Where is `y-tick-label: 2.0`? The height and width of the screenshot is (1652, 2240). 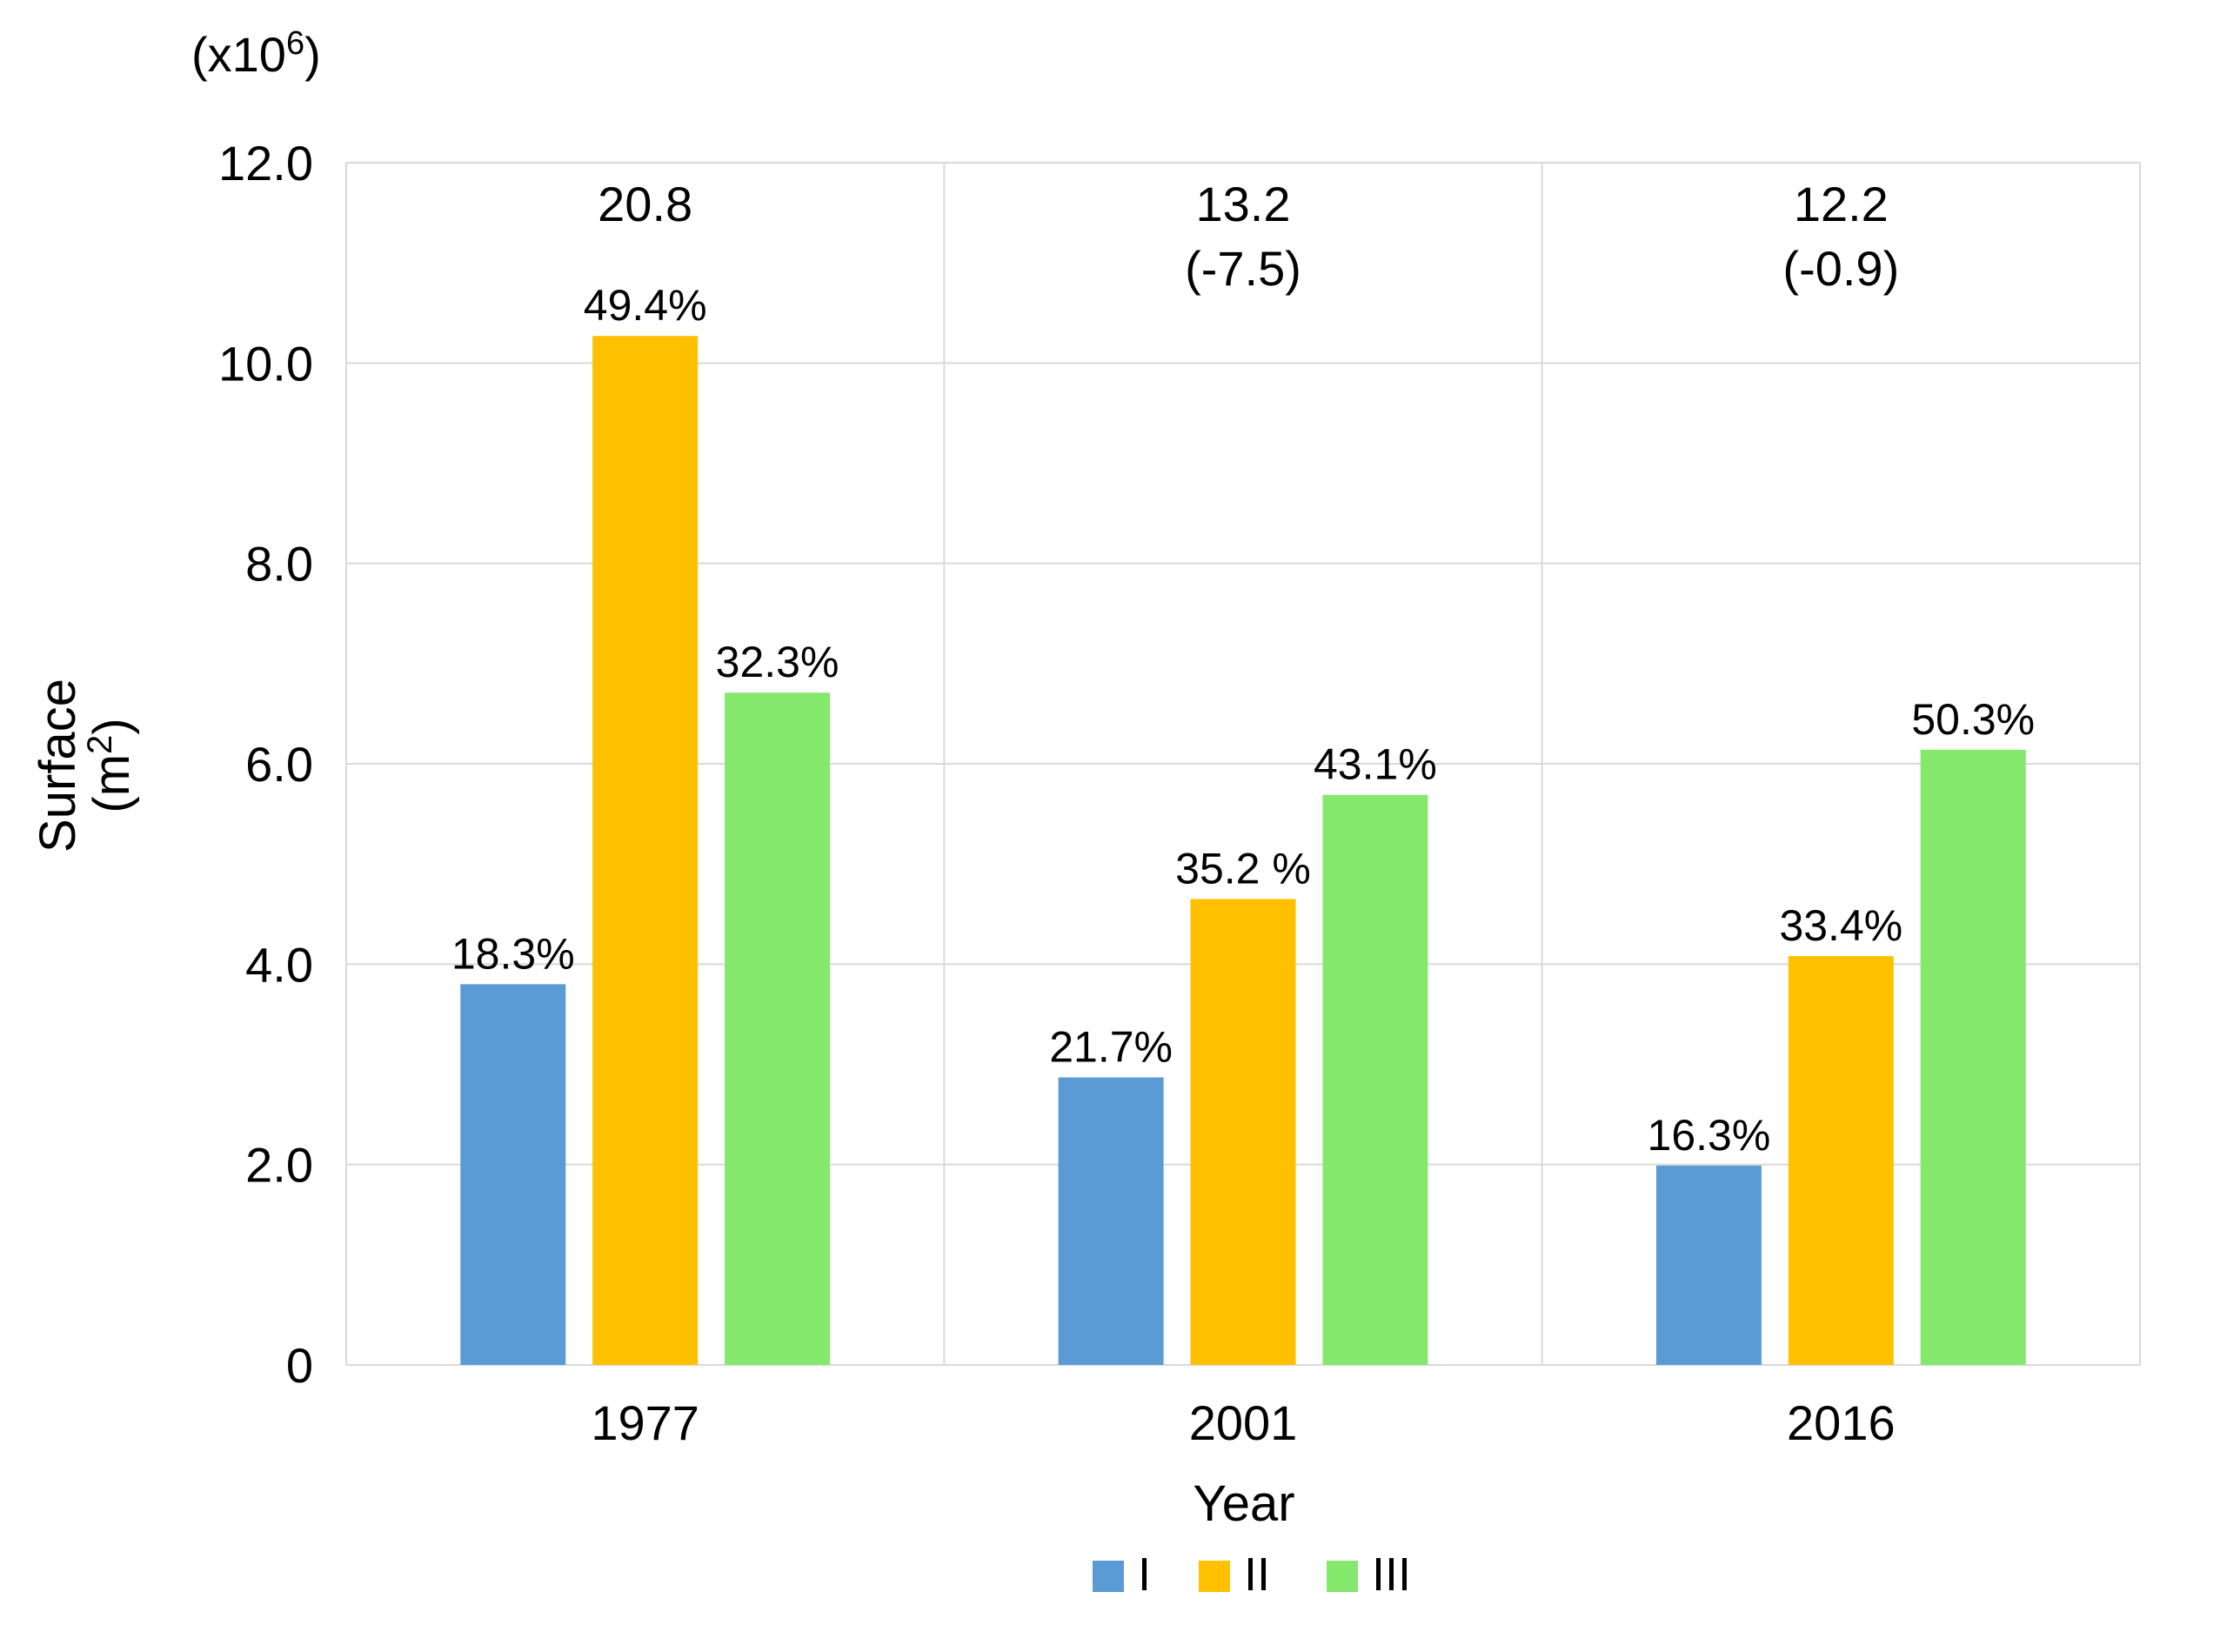 y-tick-label: 2.0 is located at coordinates (279, 1165).